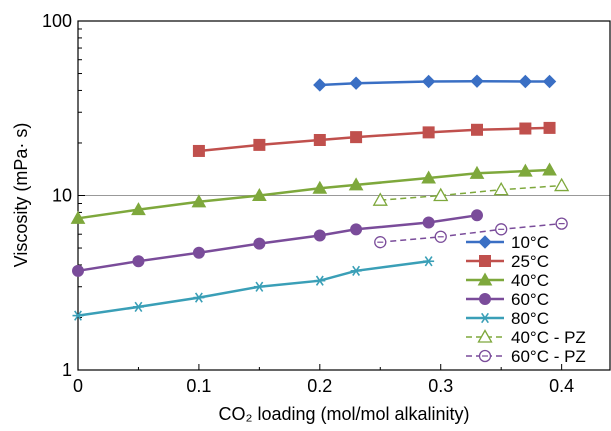 This screenshot has height=431, width=611. What do you see at coordinates (530, 299) in the screenshot?
I see `legend-label: 60°C` at bounding box center [530, 299].